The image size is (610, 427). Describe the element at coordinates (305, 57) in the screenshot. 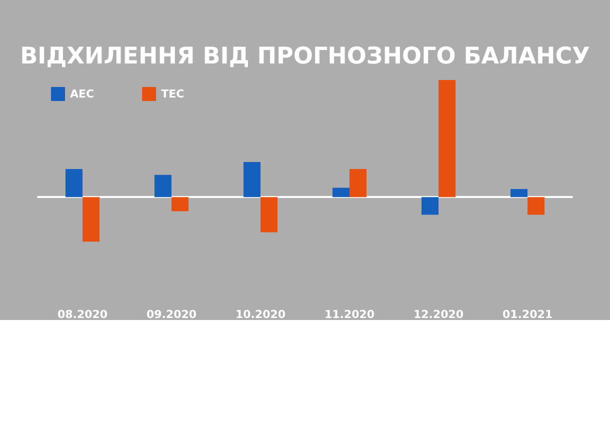

I see `chart-title: ВІДХИЛЕННЯ ВІД ПРОГНОЗНОГО БАЛАНСУ` at that location.